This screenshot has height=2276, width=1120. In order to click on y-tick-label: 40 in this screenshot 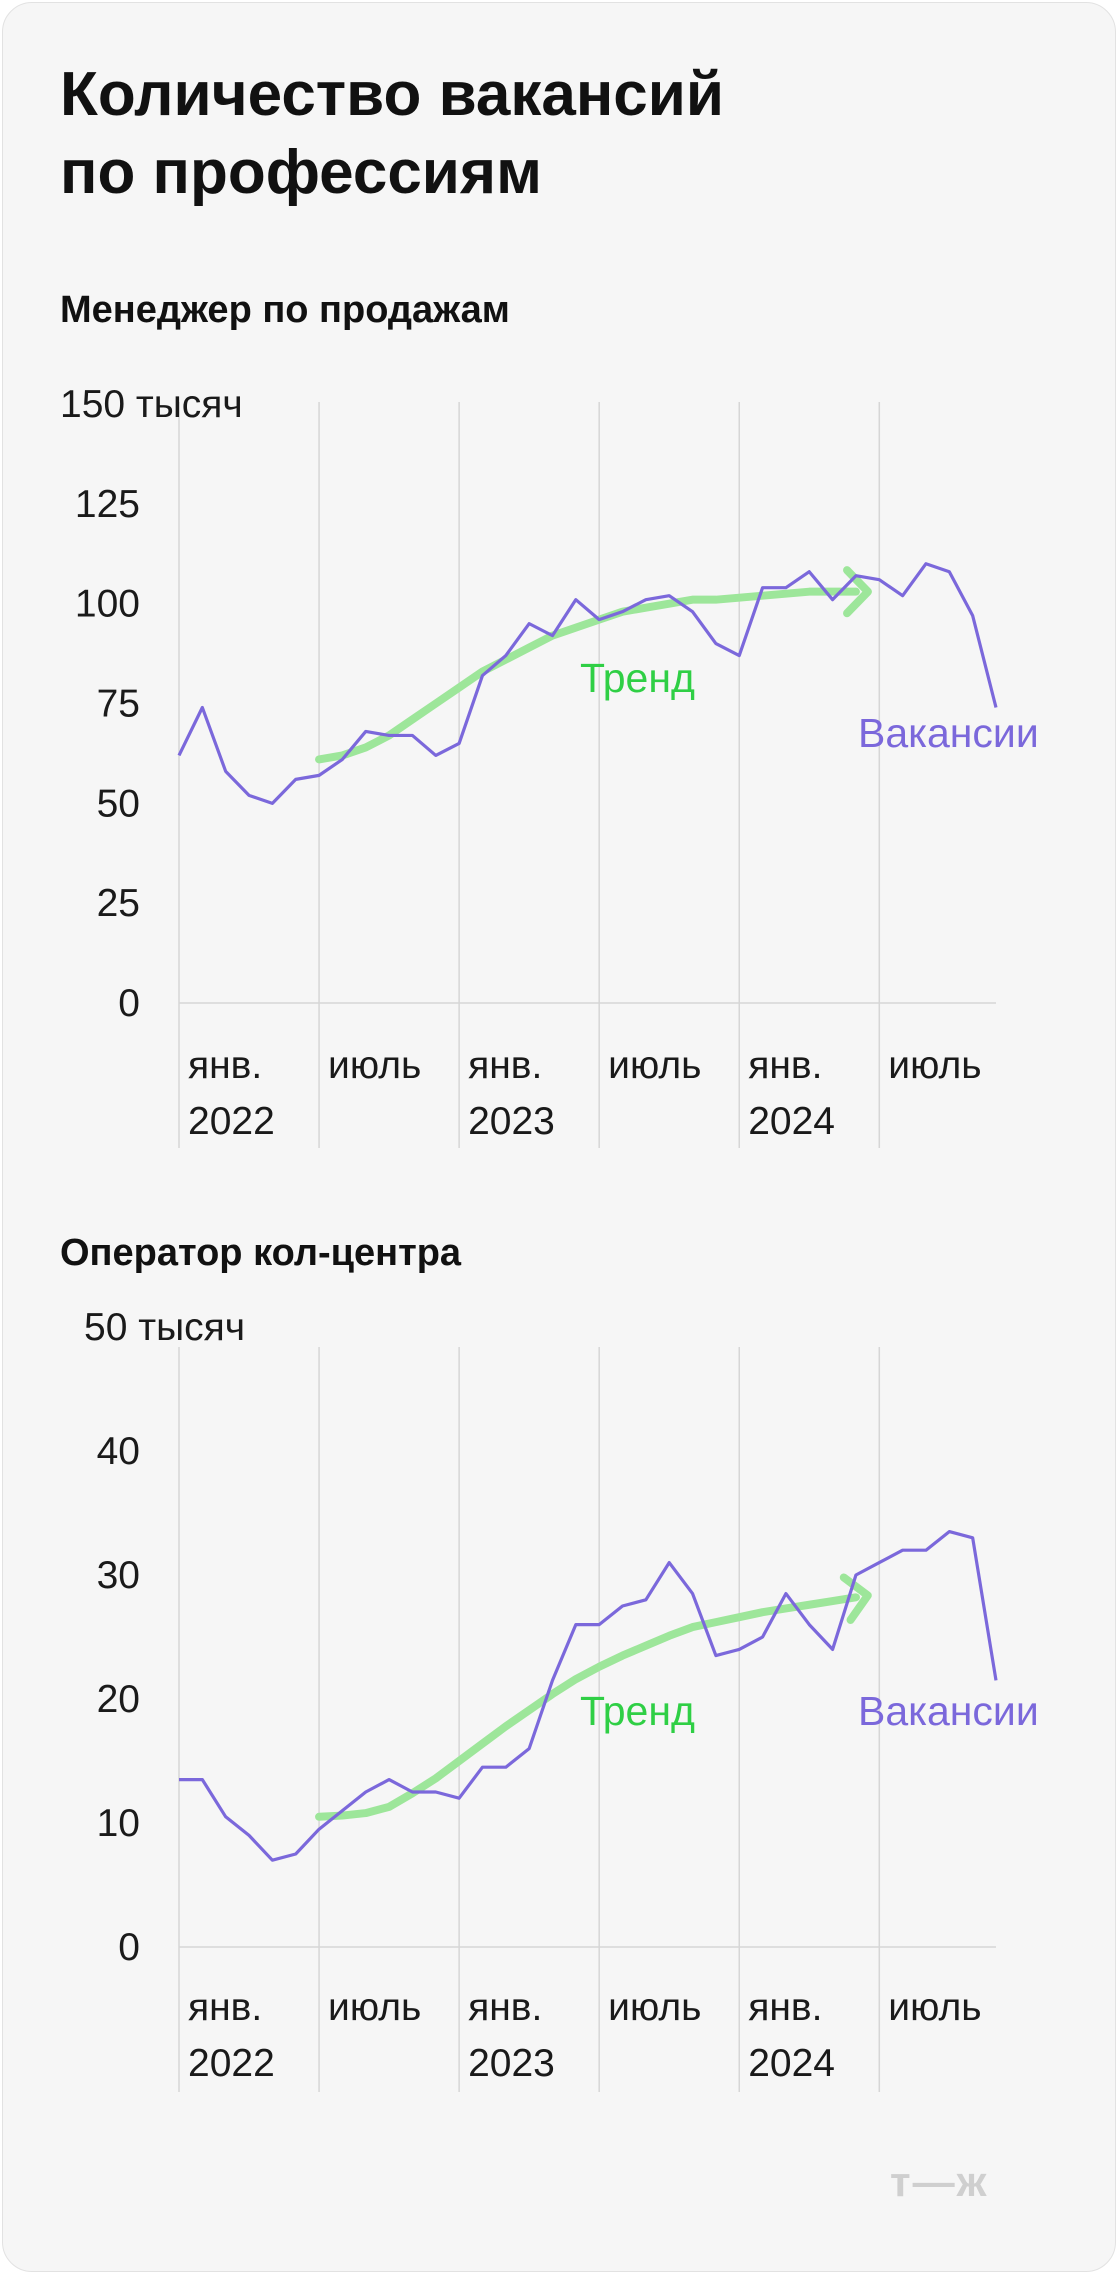, I will do `click(118, 1451)`.